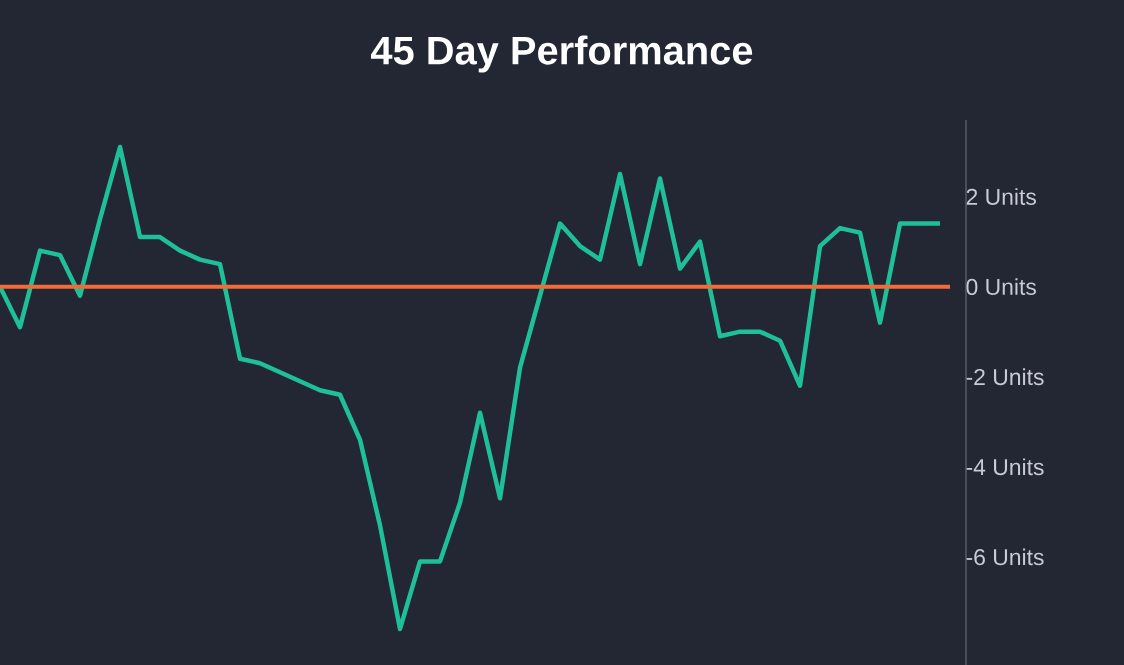  Describe the element at coordinates (1001, 287) in the screenshot. I see `y-tick-label: 0 Units` at that location.